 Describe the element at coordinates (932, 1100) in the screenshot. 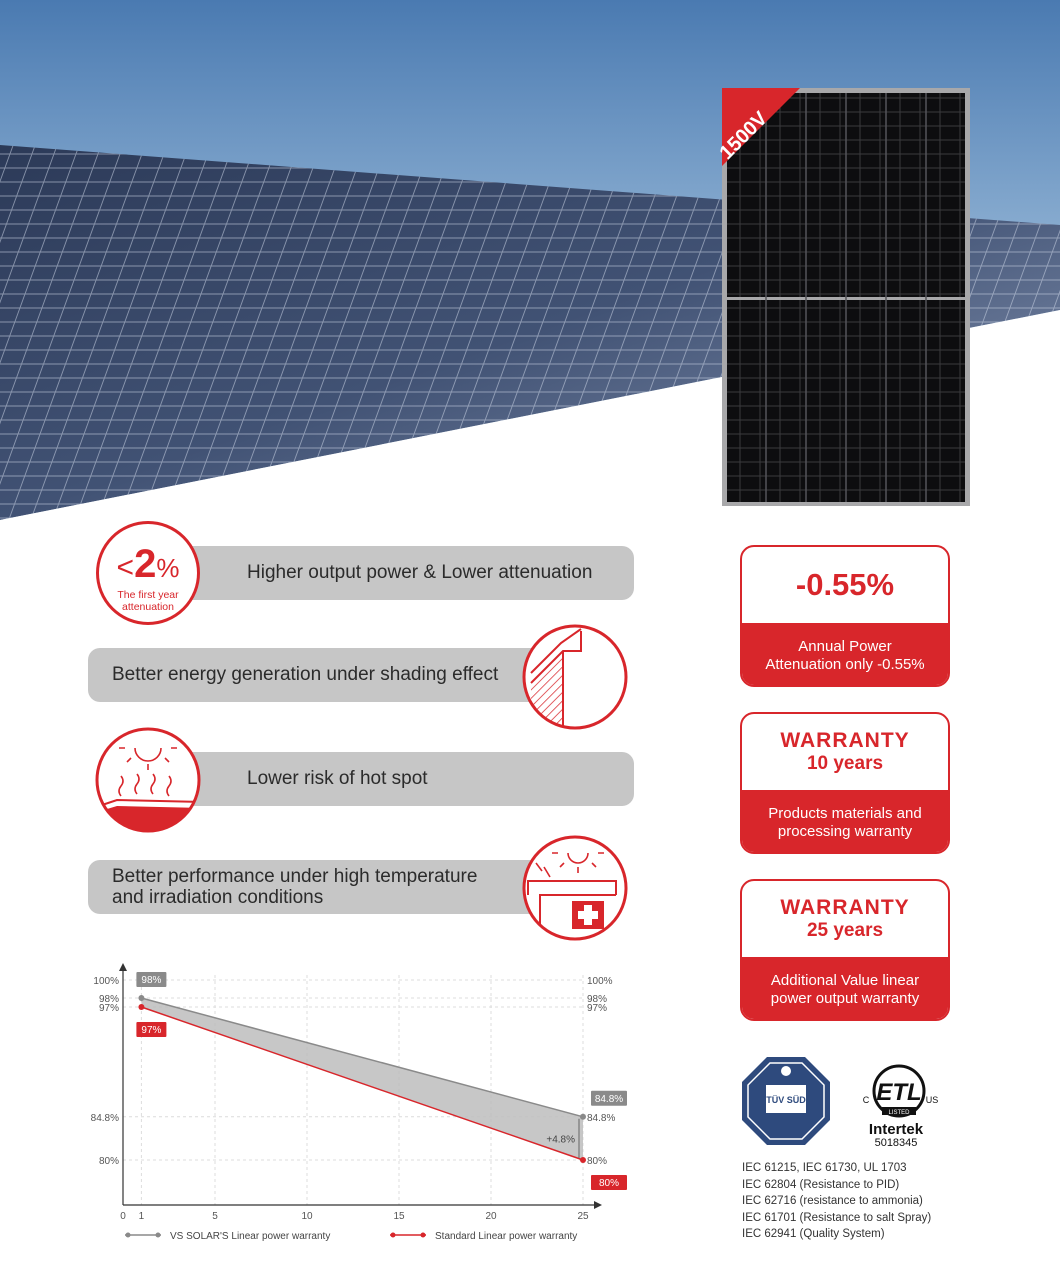

I see `etl-us: US` at that location.